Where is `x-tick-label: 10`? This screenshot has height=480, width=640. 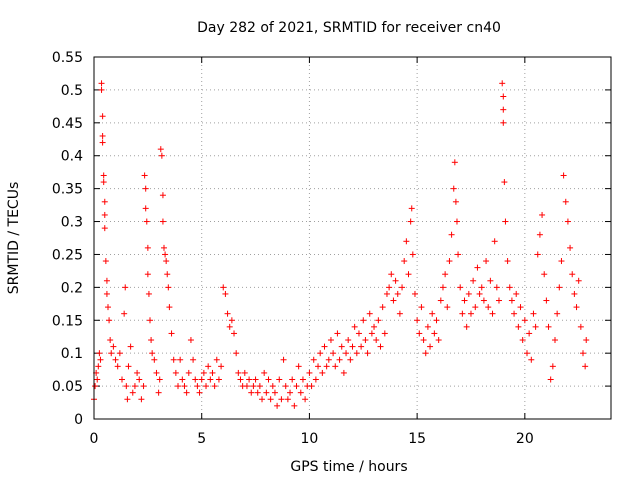
x-tick-label: 10 is located at coordinates (310, 439).